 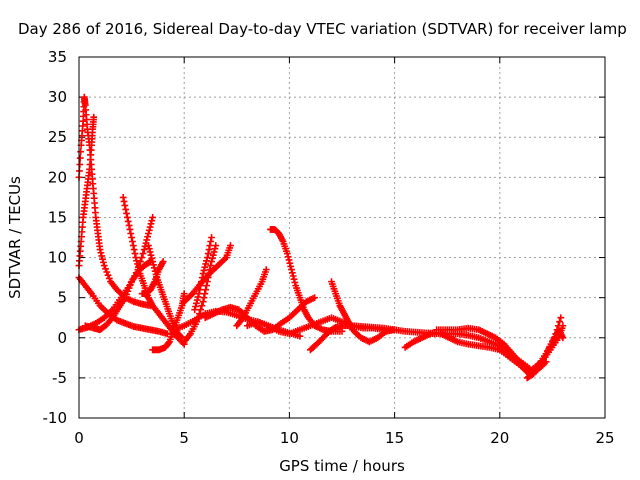 I want to click on y-tick-label: 10, so click(x=57, y=258).